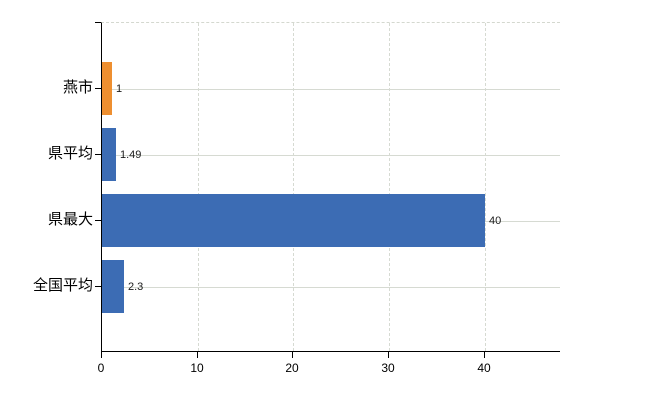 The image size is (650, 400). What do you see at coordinates (136, 287) in the screenshot?
I see `bar-value-label: 2.3` at bounding box center [136, 287].